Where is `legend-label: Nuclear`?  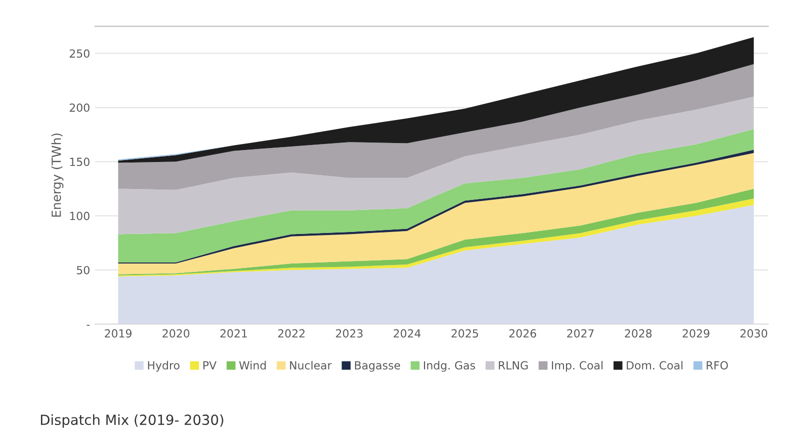
legend-label: Nuclear is located at coordinates (311, 365).